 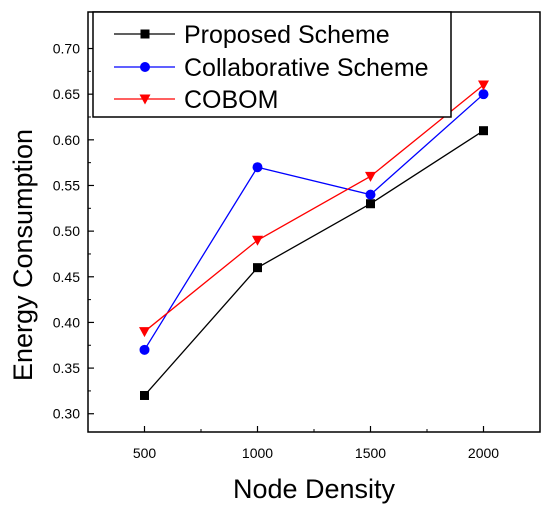 What do you see at coordinates (66, 231) in the screenshot?
I see `y-tick-label: 0.50` at bounding box center [66, 231].